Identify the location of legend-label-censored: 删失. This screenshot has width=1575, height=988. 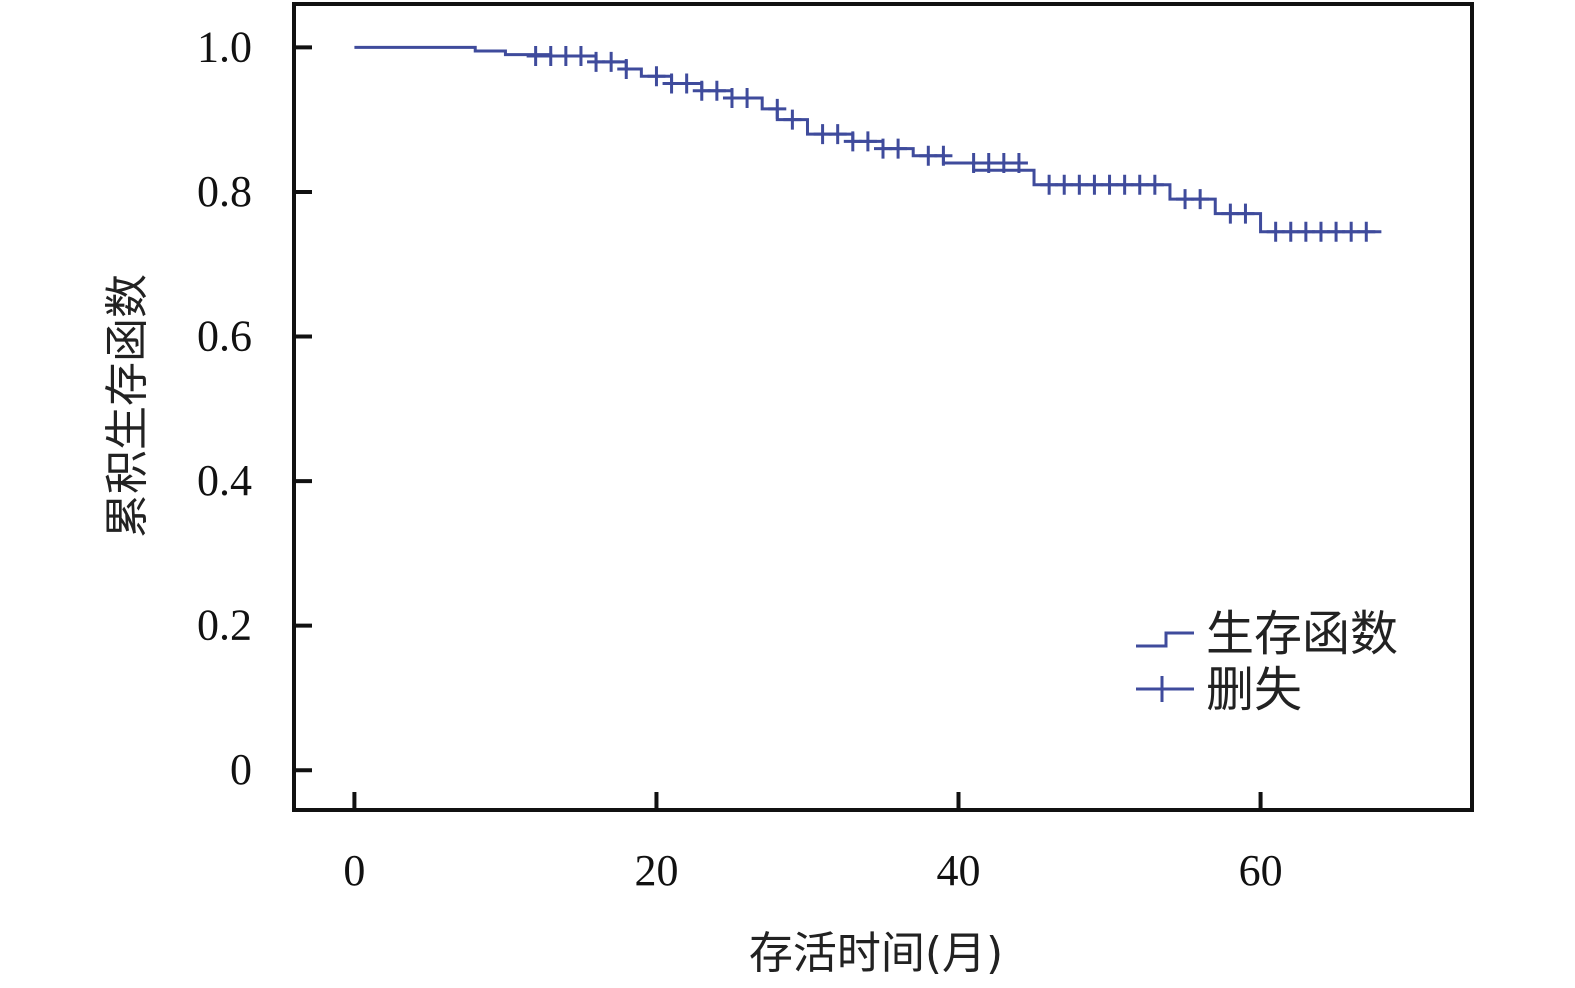
(1254, 690).